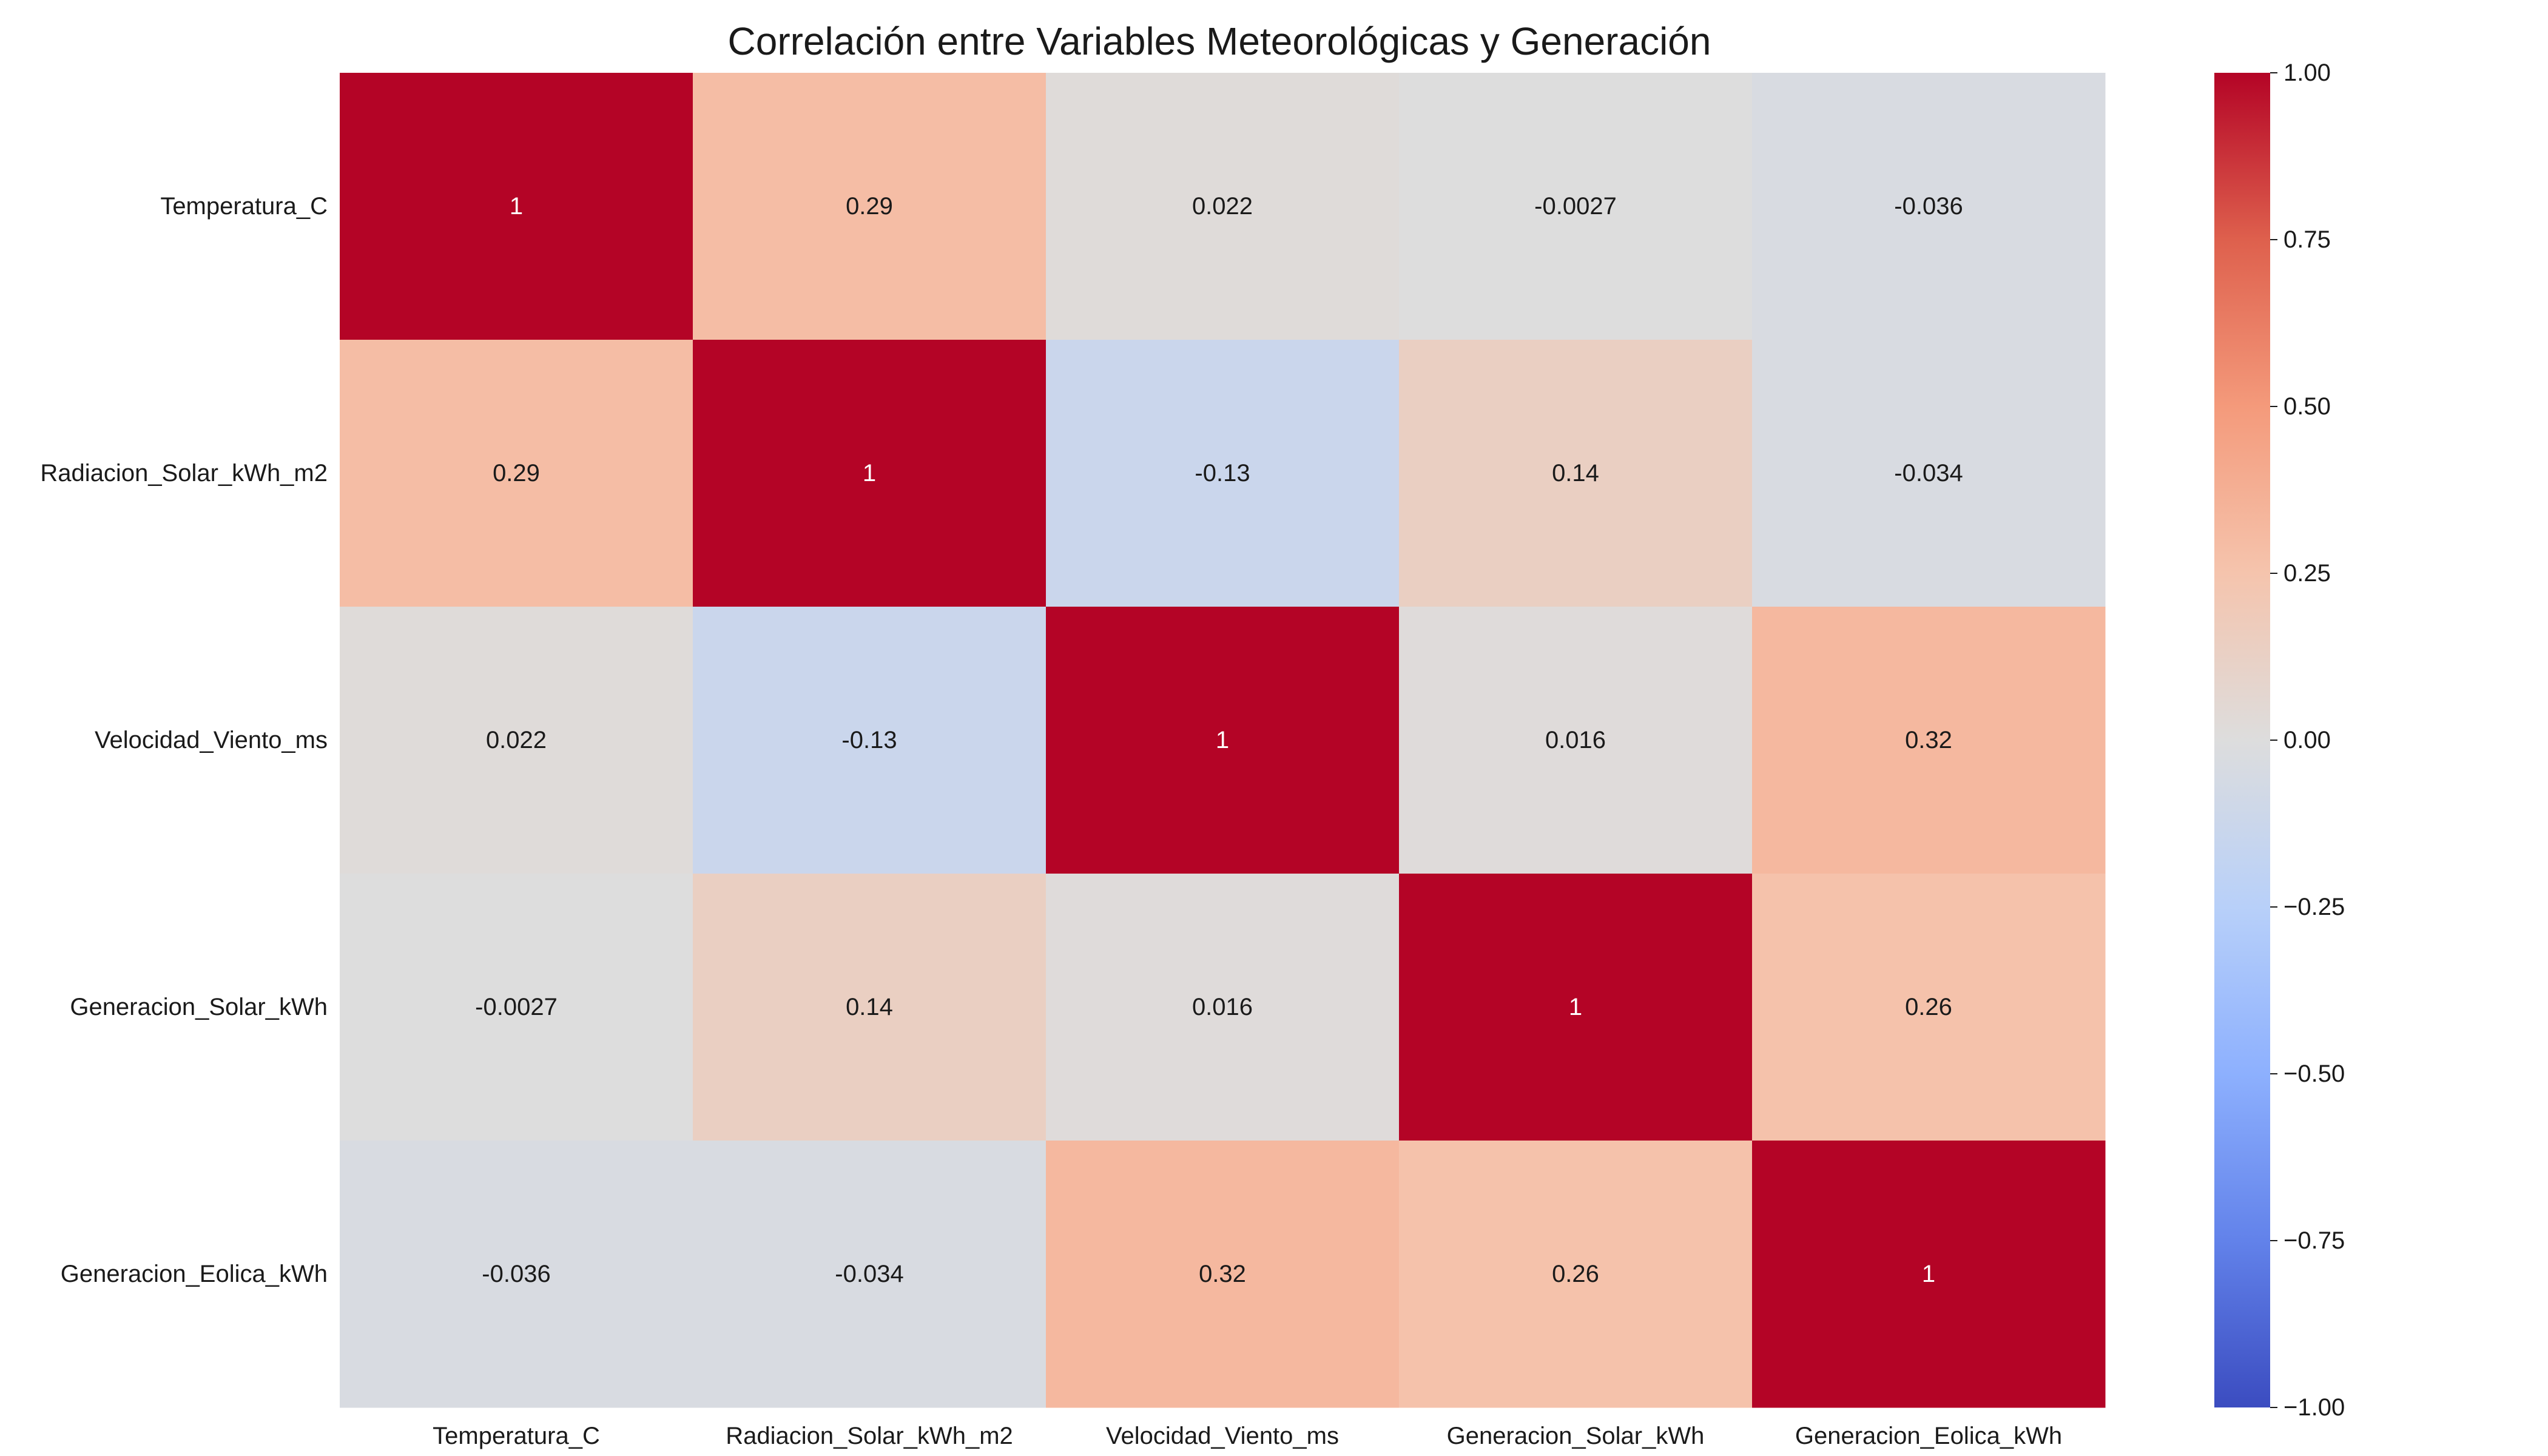  I want to click on y-tick-label: Radiacion_Solar_kWh_m2, so click(184, 473).